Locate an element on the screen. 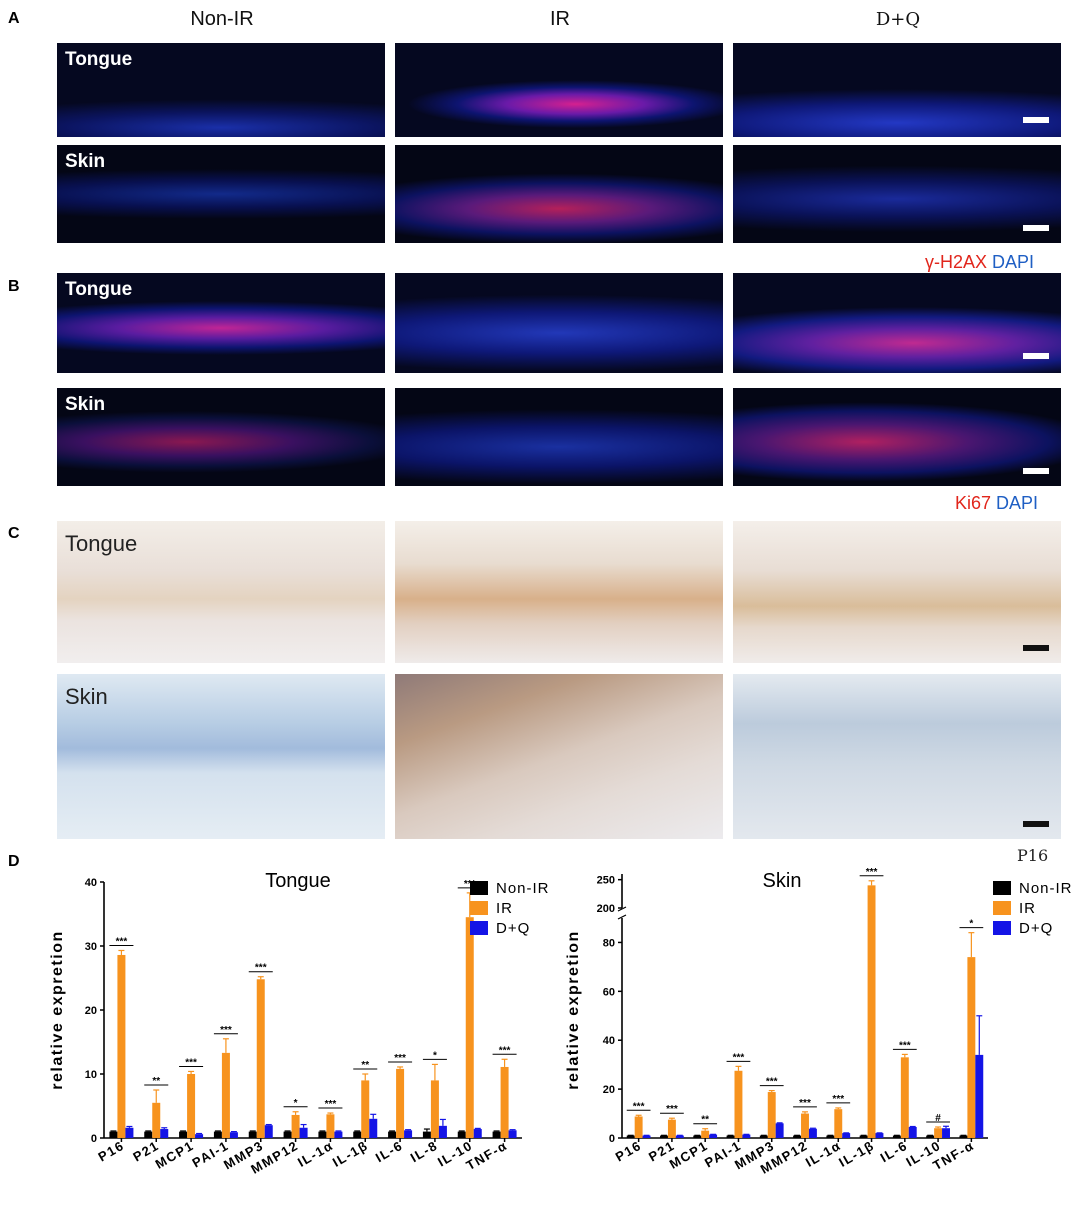  column-header-non-ir: Non-IR is located at coordinates (222, 19).